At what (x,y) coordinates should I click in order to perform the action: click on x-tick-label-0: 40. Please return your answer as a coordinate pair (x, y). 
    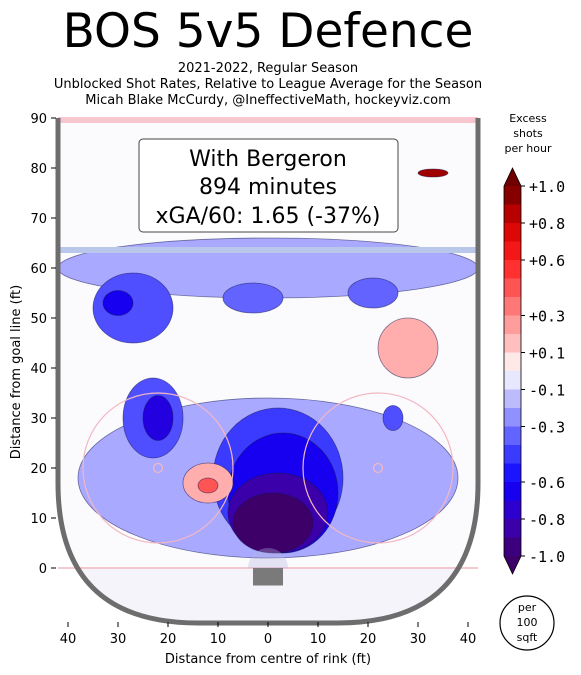
    Looking at the image, I should click on (68, 639).